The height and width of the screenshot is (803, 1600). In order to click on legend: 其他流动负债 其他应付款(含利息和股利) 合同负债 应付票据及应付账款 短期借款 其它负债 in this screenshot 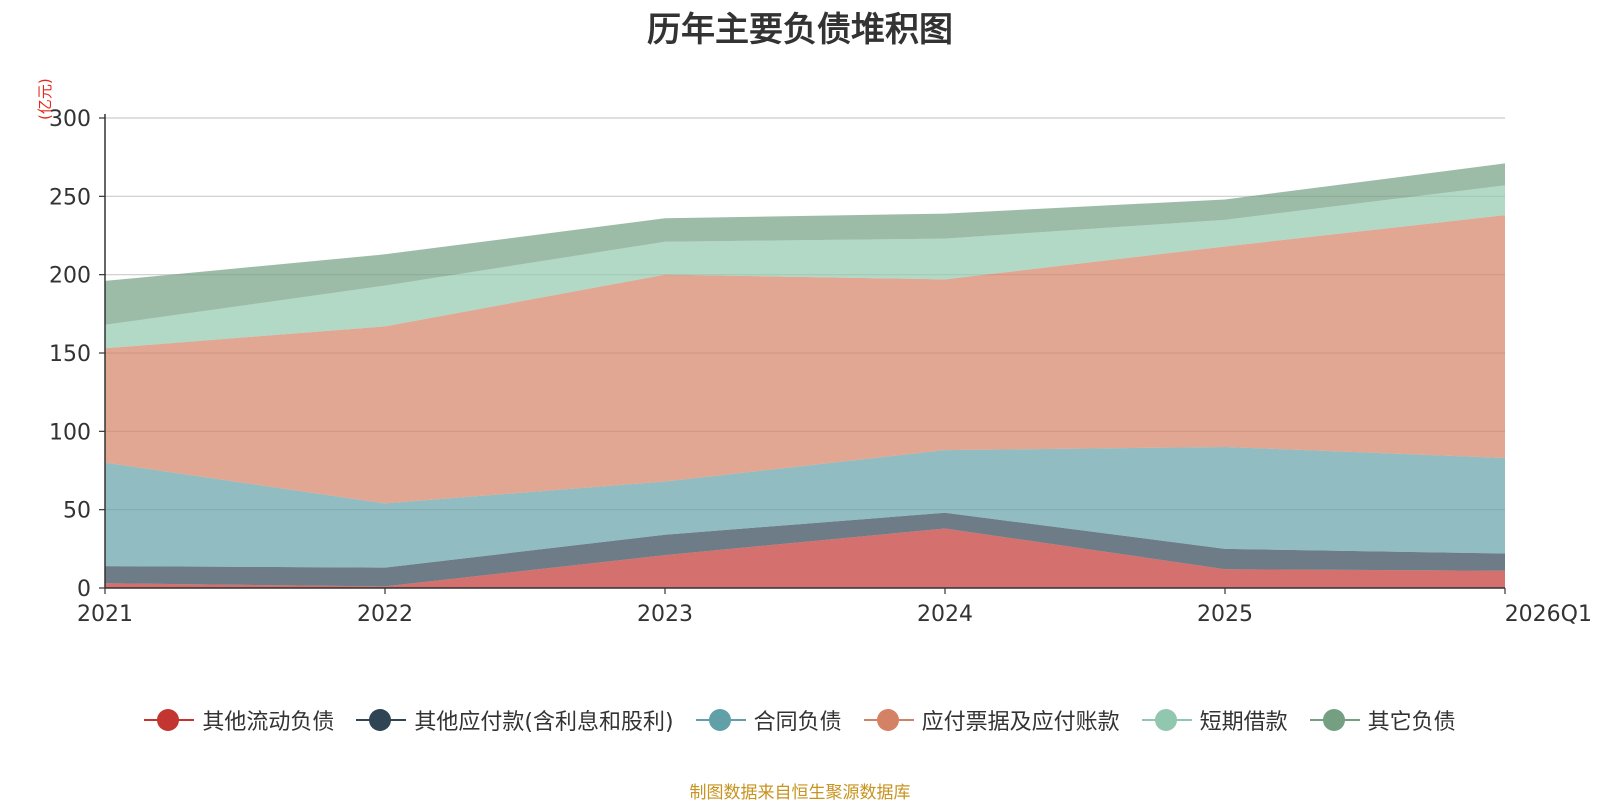, I will do `click(800, 720)`.